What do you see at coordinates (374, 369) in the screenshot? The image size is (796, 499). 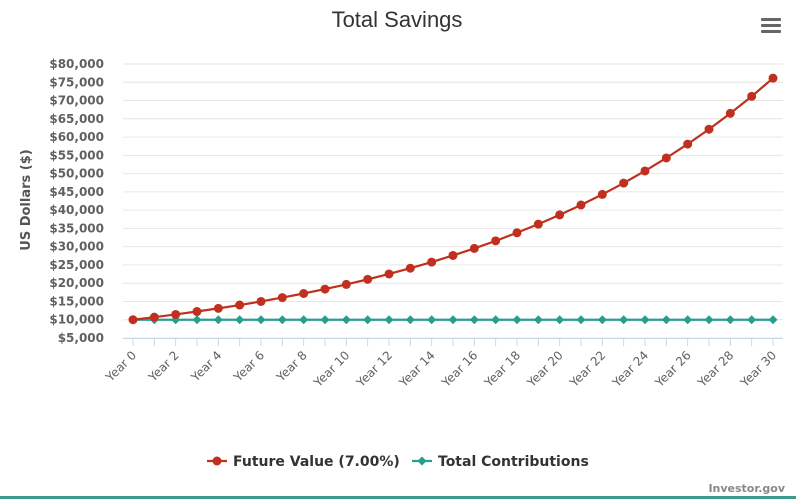 I see `x-tick-label: Year 12` at bounding box center [374, 369].